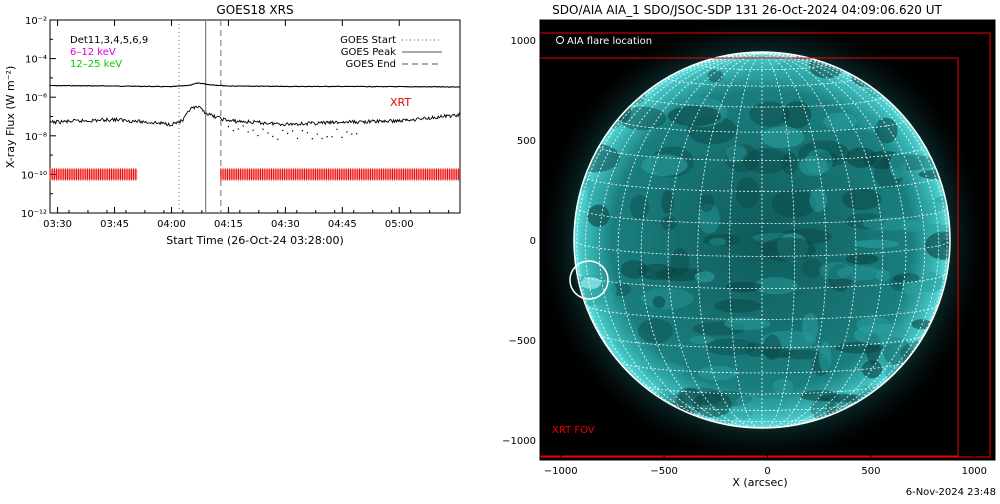 The height and width of the screenshot is (504, 1000). I want to click on legend-left-item: Det11,3,4,5,6,9, so click(109, 40).